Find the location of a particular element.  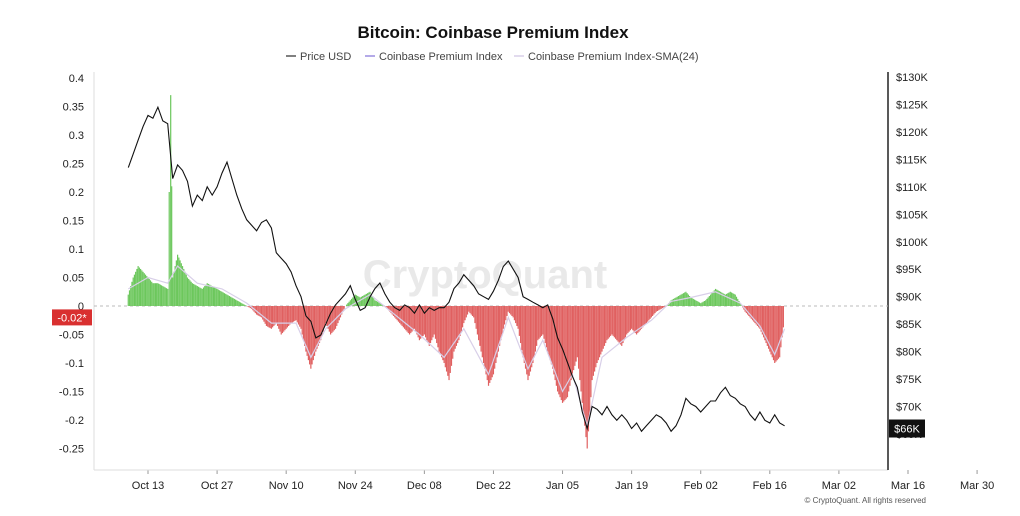

x-tick-label: Dec 08 is located at coordinates (424, 486).